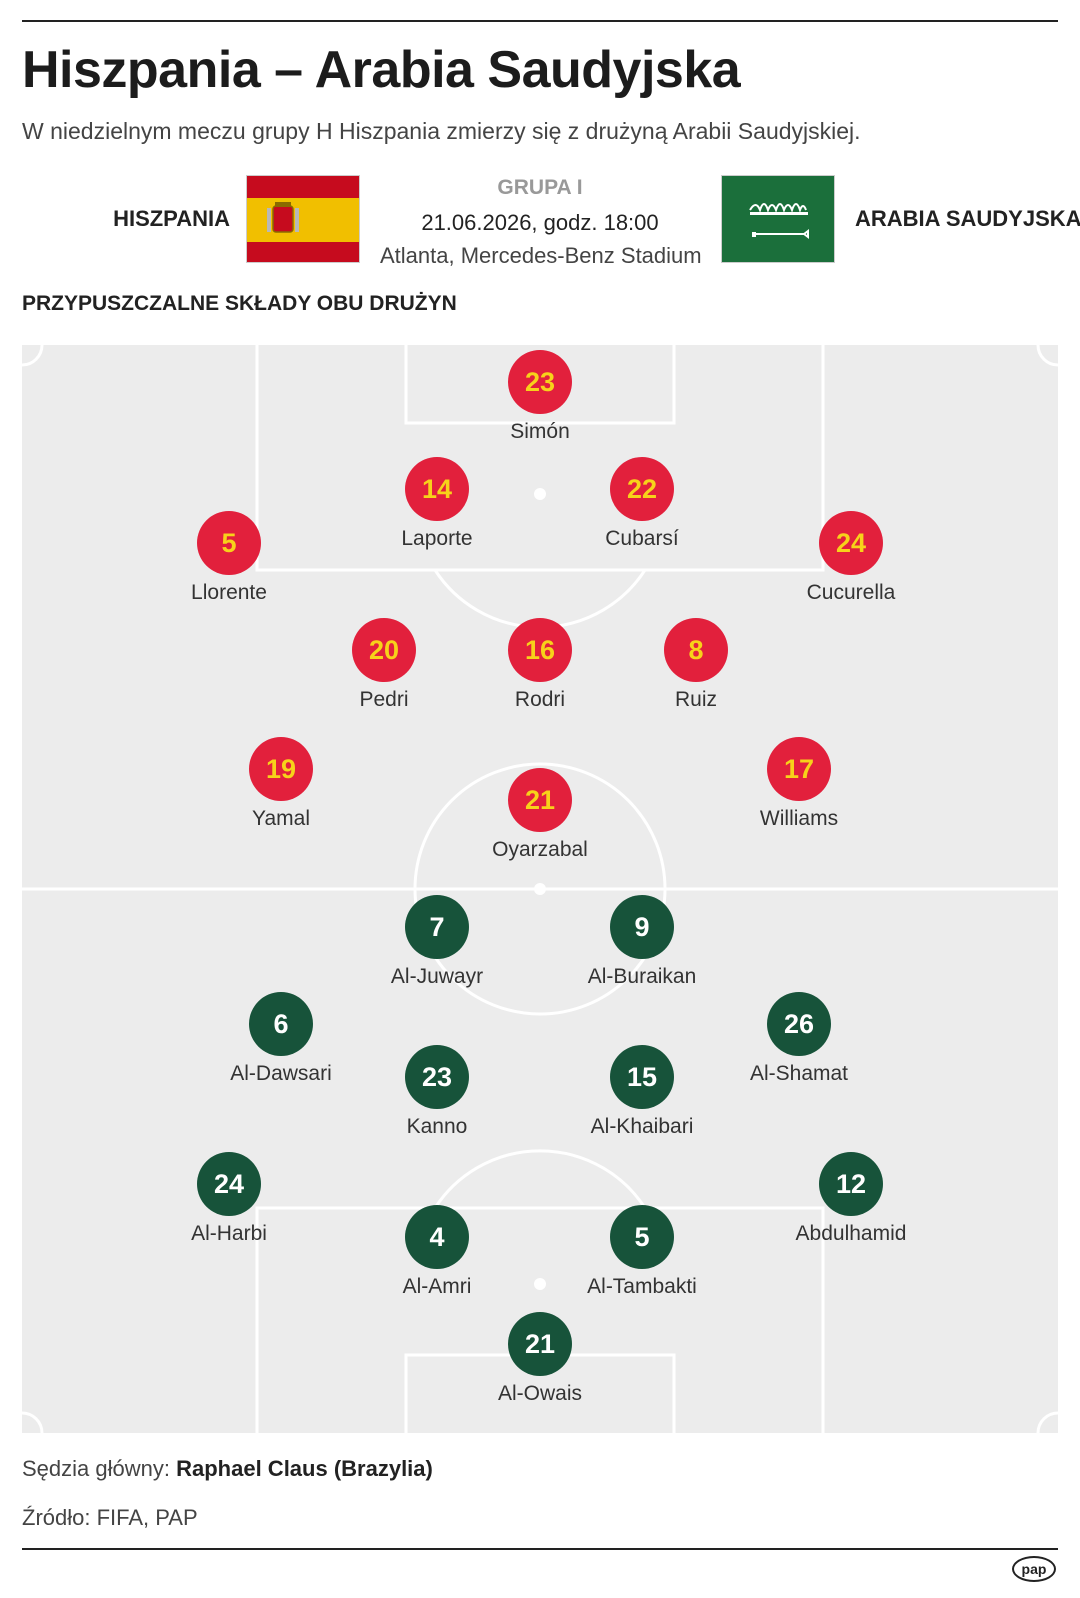 This screenshot has height=1598, width=1080. Describe the element at coordinates (642, 489) in the screenshot. I see `player-number: 22` at that location.